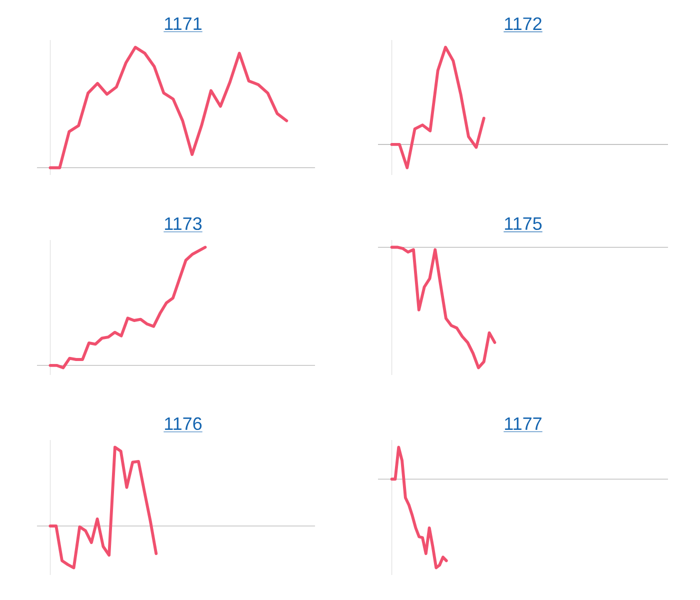 The image size is (700, 600). Describe the element at coordinates (523, 223) in the screenshot. I see `chart-title: 1175` at that location.